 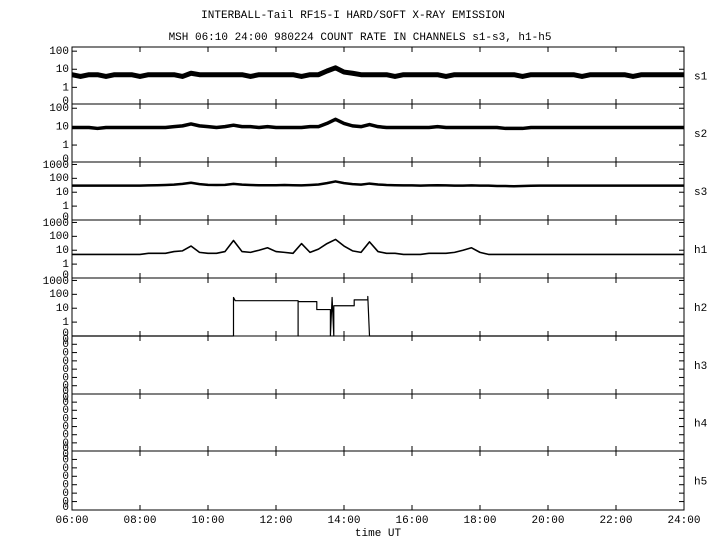 I want to click on x-tick-label: 08:00, so click(x=139, y=521).